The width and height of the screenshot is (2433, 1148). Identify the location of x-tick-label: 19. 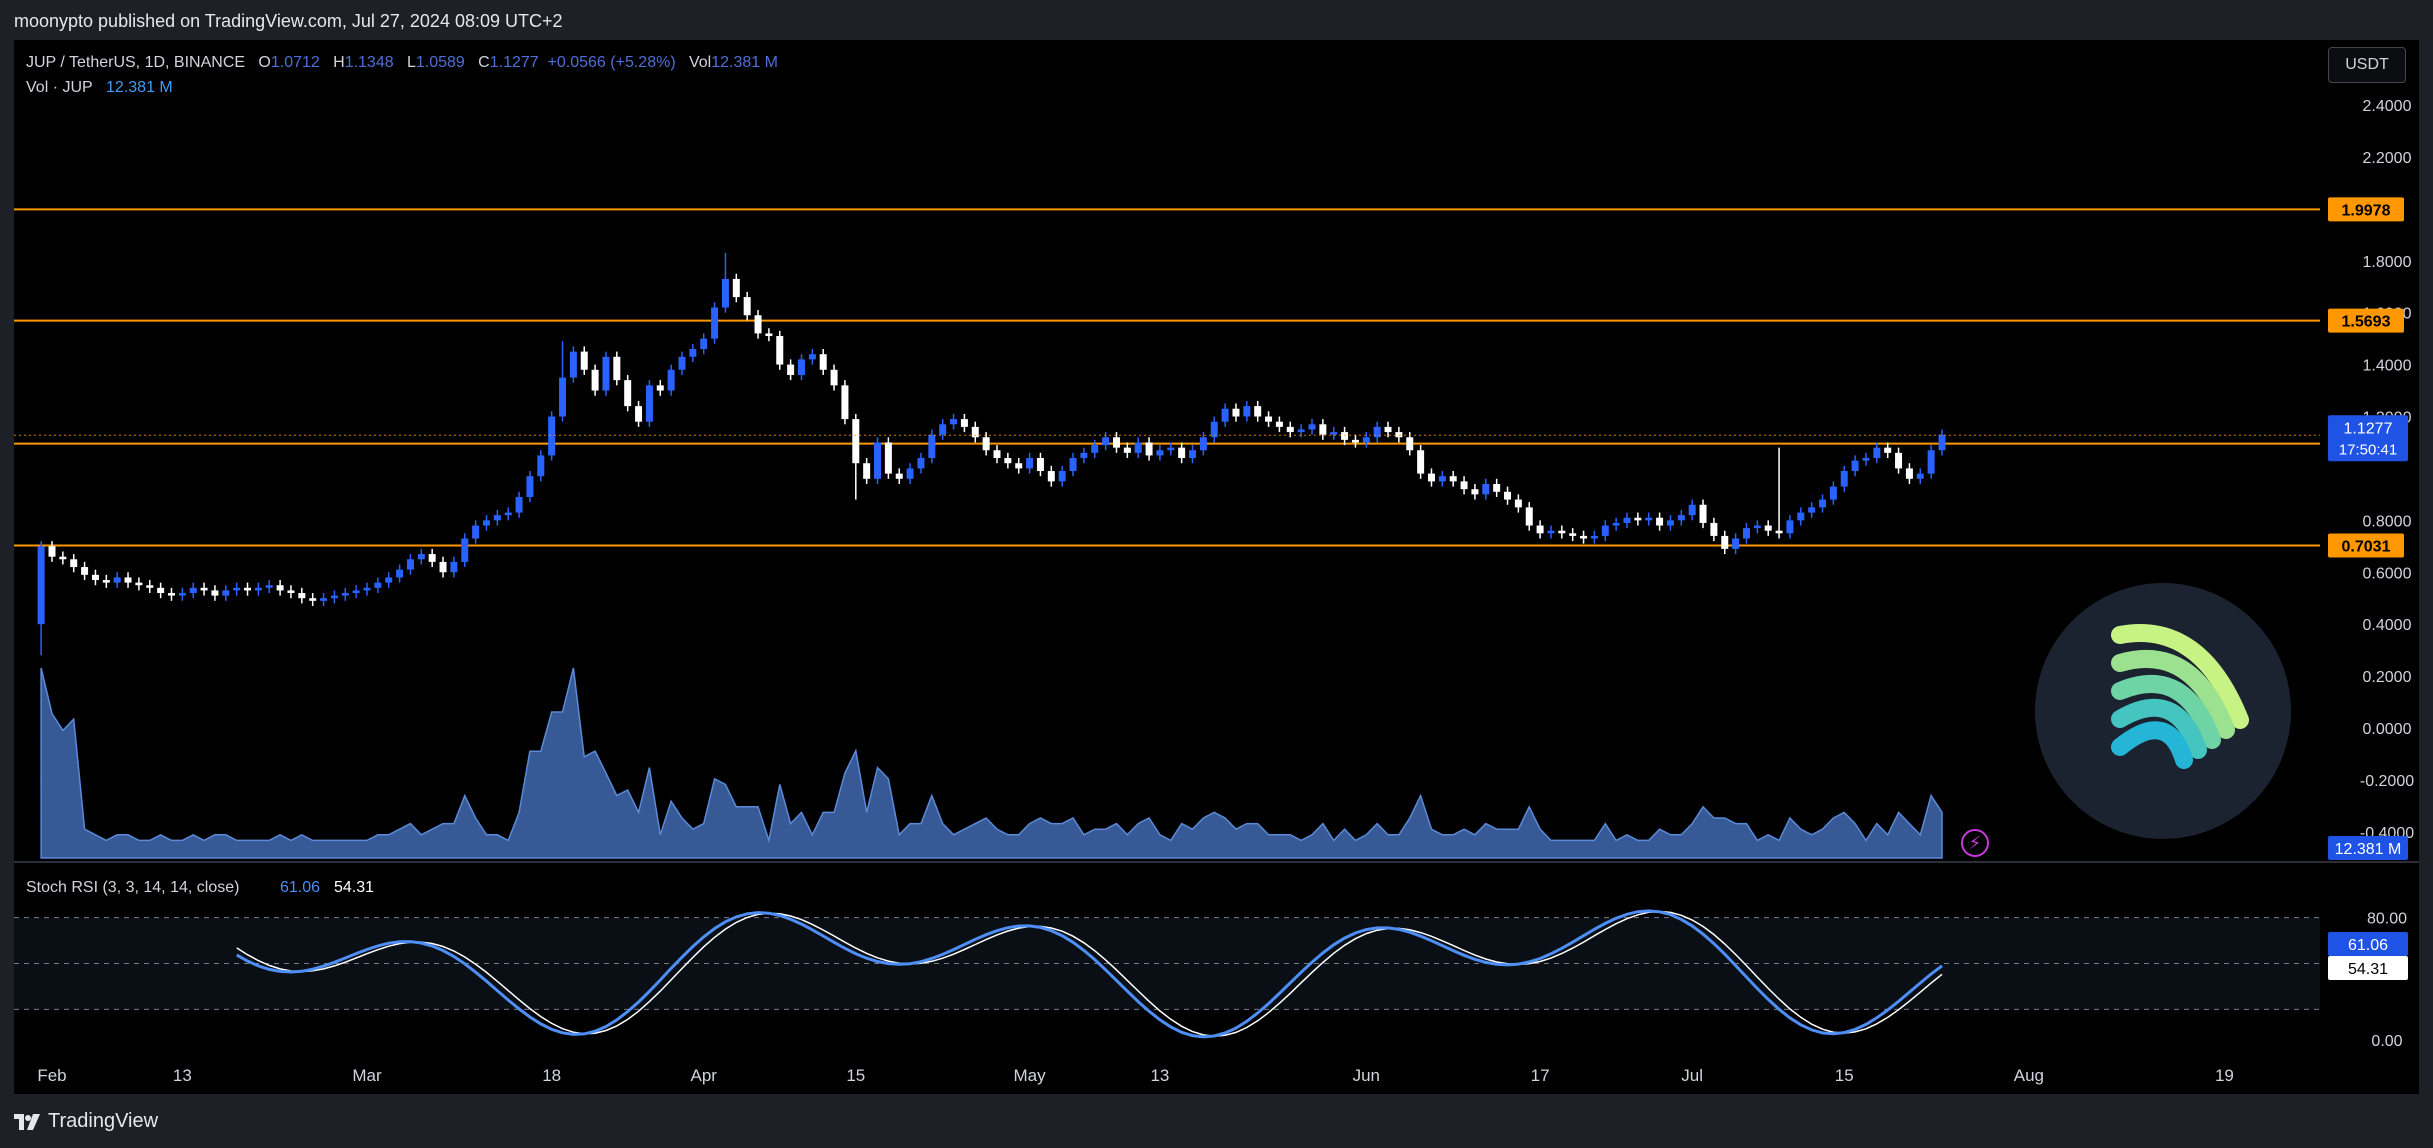
(2224, 1075).